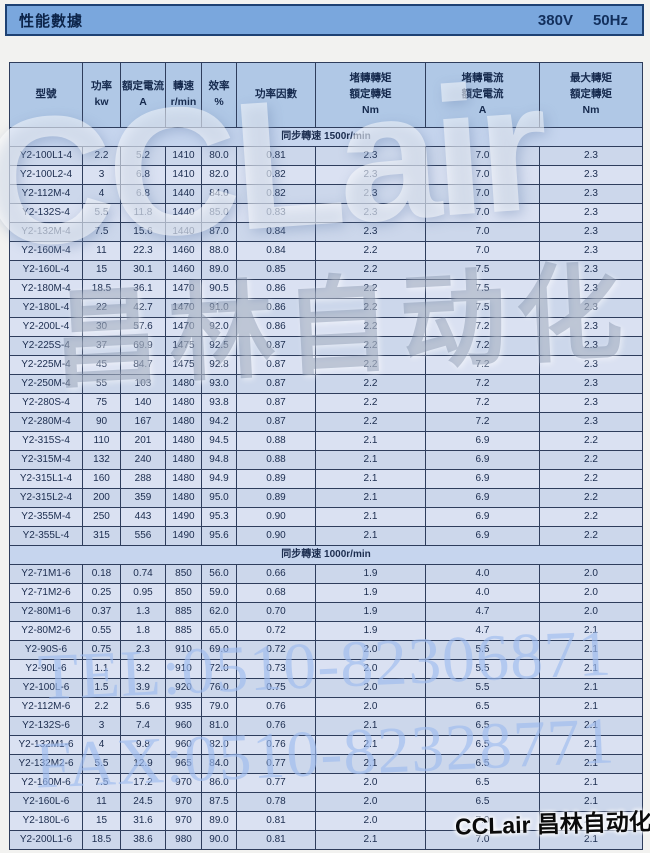 The image size is (650, 853). I want to click on value-cell: 1.9, so click(370, 612).